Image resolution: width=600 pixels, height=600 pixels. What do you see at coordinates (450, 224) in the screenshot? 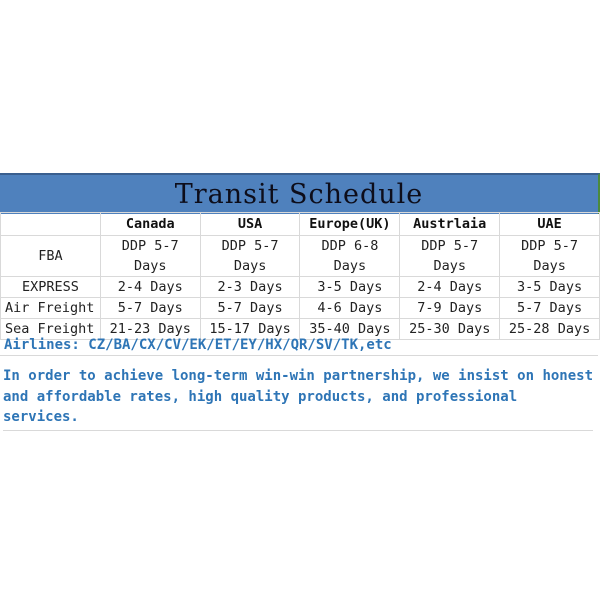
I see `column-header: Austrlaia` at bounding box center [450, 224].